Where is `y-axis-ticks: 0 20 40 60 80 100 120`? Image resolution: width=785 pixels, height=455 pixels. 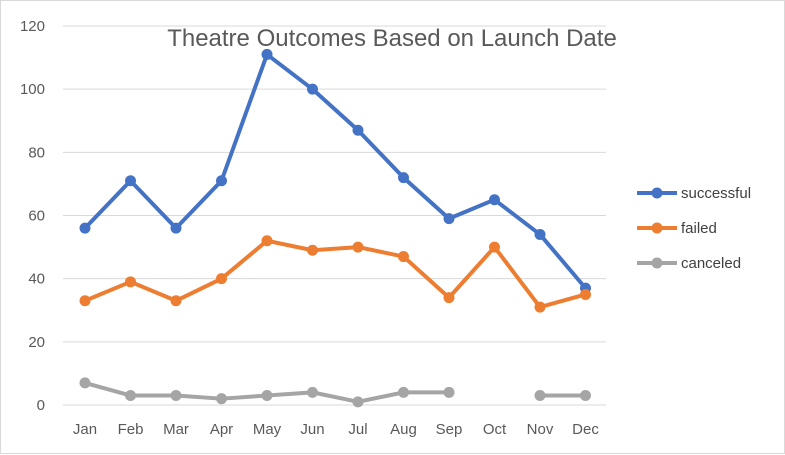
y-axis-ticks: 0 20 40 60 80 100 120 is located at coordinates (32, 216).